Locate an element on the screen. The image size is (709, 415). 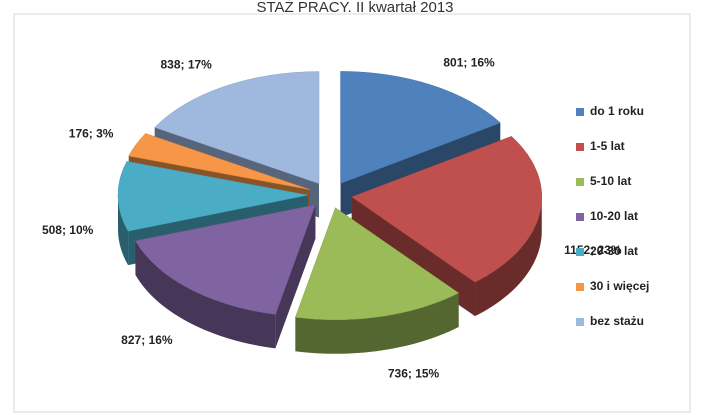
legend-label: do 1 roku is located at coordinates (617, 111).